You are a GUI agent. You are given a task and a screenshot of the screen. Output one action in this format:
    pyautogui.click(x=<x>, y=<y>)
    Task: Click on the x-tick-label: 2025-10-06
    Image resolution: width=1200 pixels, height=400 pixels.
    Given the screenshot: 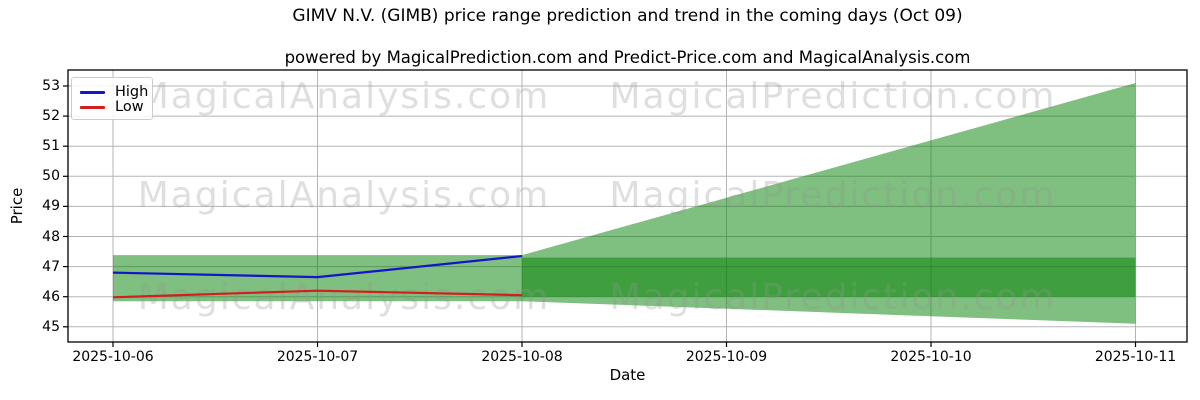 What is the action you would take?
    pyautogui.click(x=113, y=357)
    